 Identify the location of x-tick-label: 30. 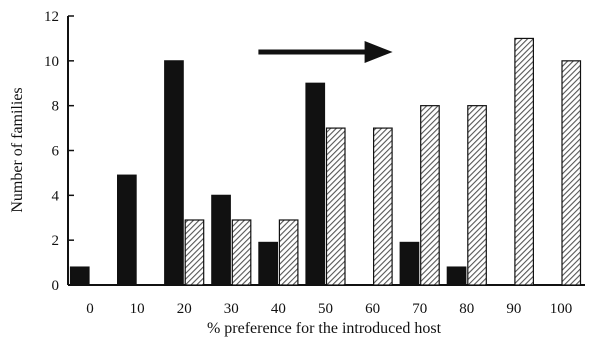
(231, 309).